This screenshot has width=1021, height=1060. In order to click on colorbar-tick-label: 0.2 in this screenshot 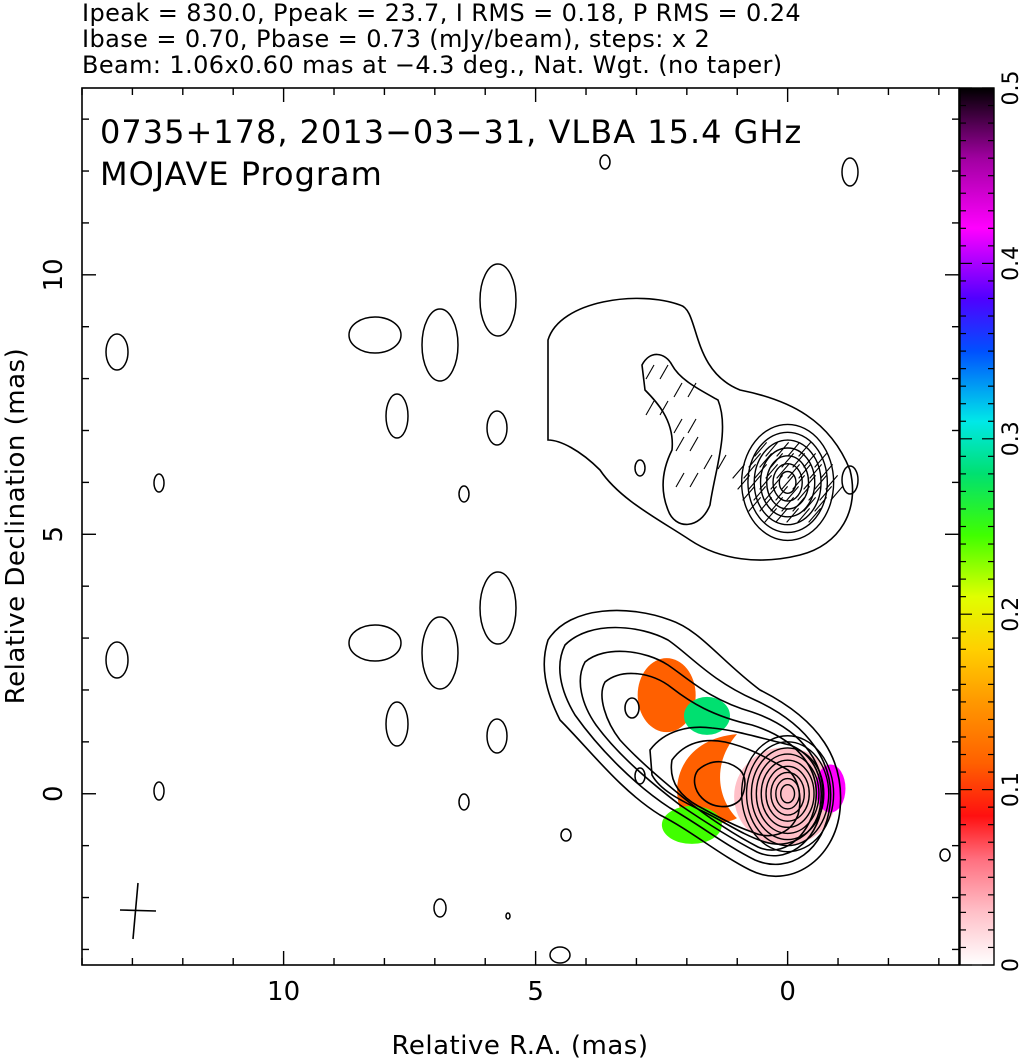, I will do `click(1010, 614)`.